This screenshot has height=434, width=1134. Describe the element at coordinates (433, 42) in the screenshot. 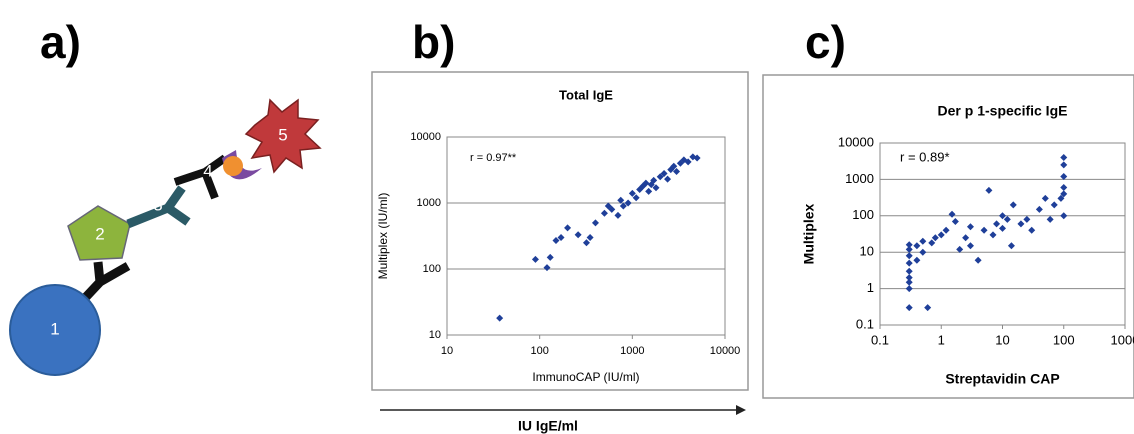

I see `panel-label: b)` at that location.